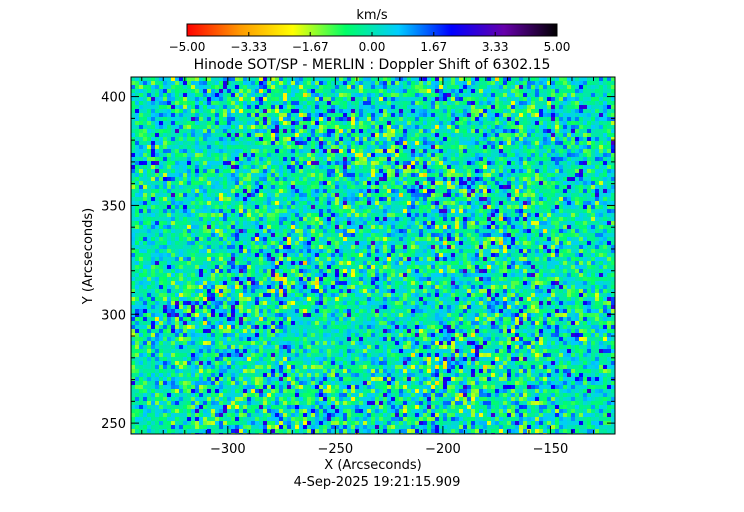 Image resolution: width=744 pixels, height=512 pixels. What do you see at coordinates (113, 424) in the screenshot?
I see `y-tick-label: 250` at bounding box center [113, 424].